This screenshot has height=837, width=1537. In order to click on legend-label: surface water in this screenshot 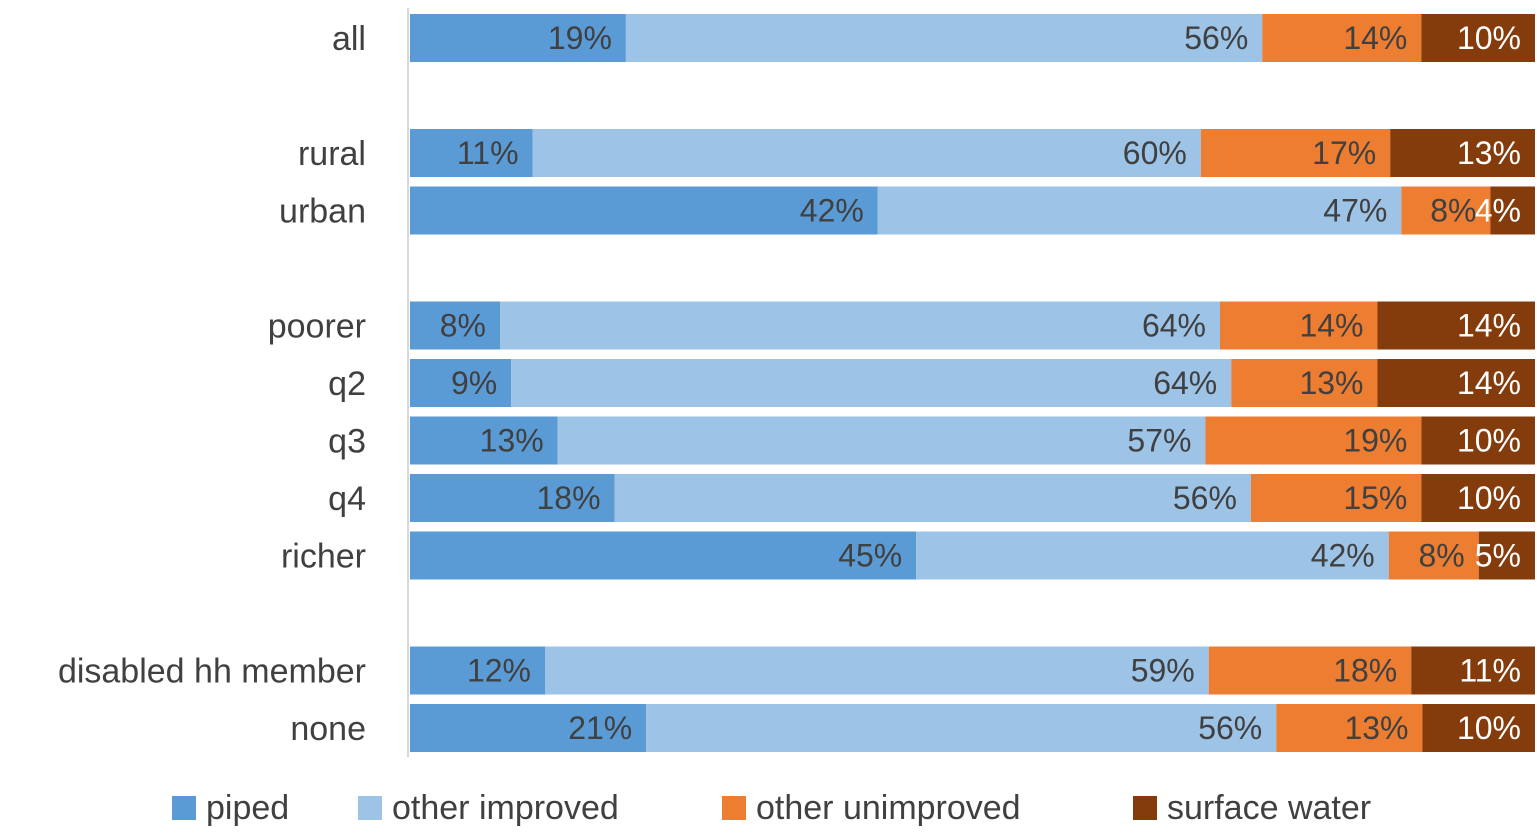, I will do `click(1269, 808)`.